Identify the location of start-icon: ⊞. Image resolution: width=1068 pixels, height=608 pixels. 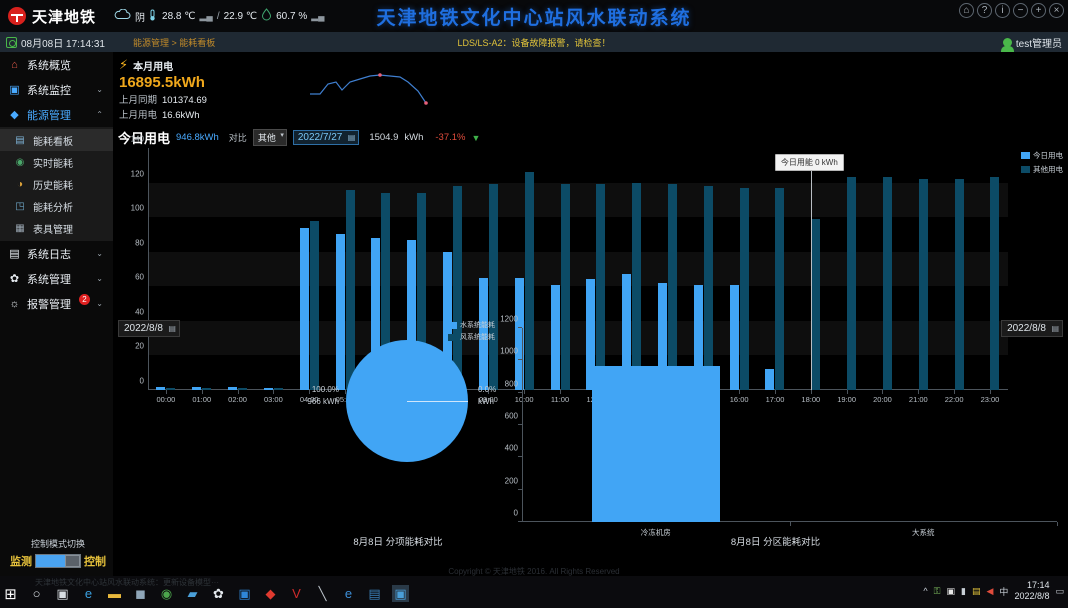
(10, 594).